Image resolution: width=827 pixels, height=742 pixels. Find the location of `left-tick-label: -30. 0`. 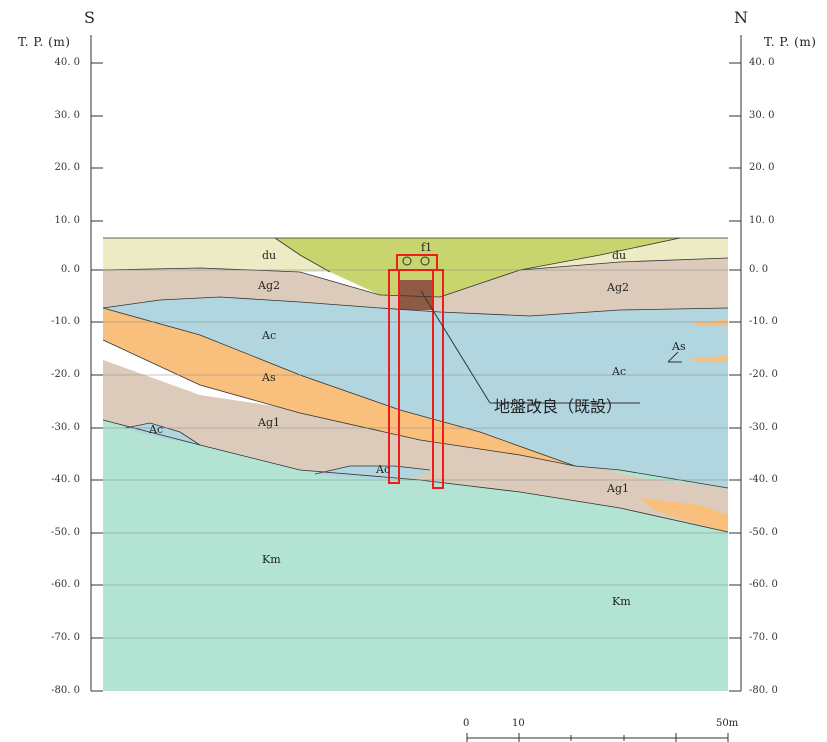

left-tick-label: -30. 0 is located at coordinates (65, 427).